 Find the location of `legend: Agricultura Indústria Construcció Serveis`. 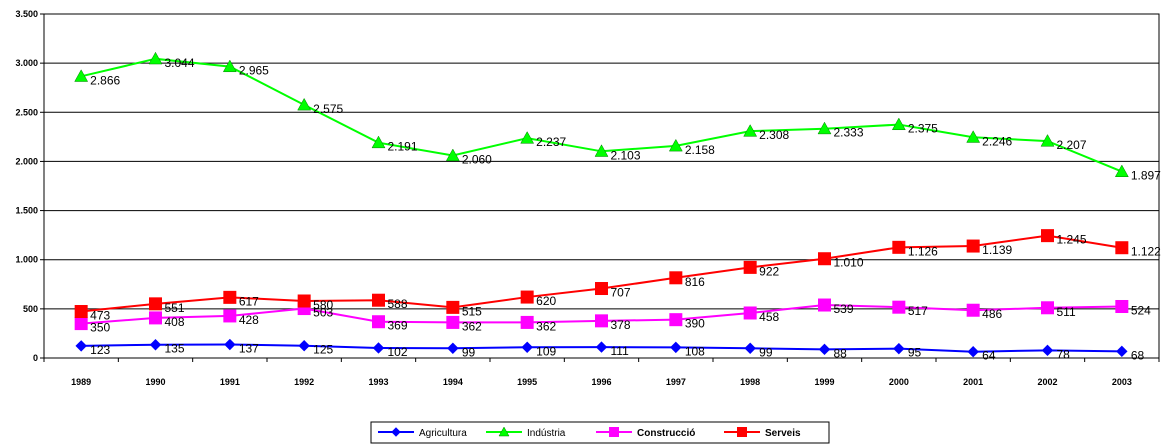

legend: Agricultura Indústria Construcció Serveis is located at coordinates (600, 432).